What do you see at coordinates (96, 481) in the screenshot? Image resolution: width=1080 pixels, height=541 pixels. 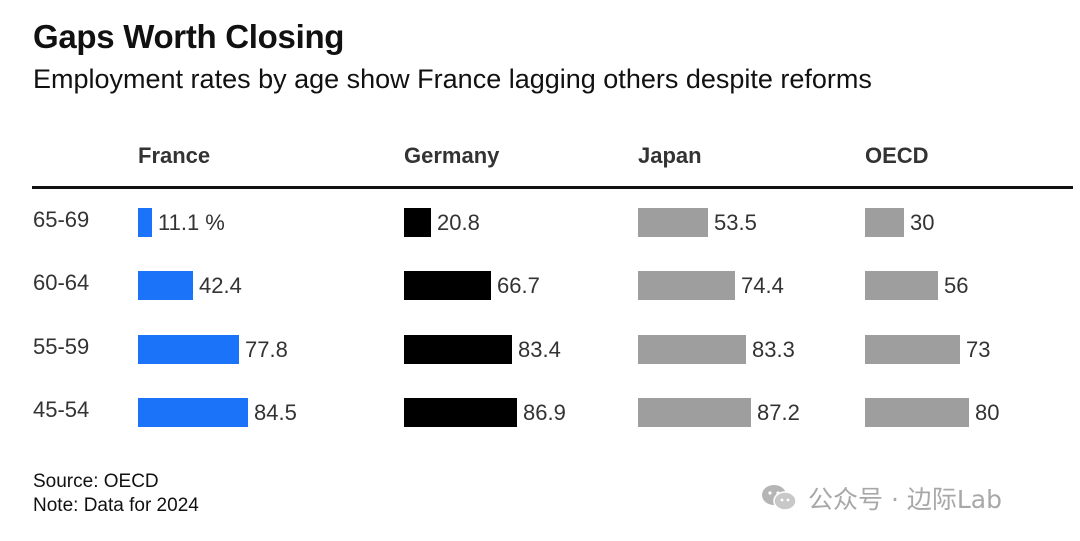 I see `source-note: Source: OECD` at bounding box center [96, 481].